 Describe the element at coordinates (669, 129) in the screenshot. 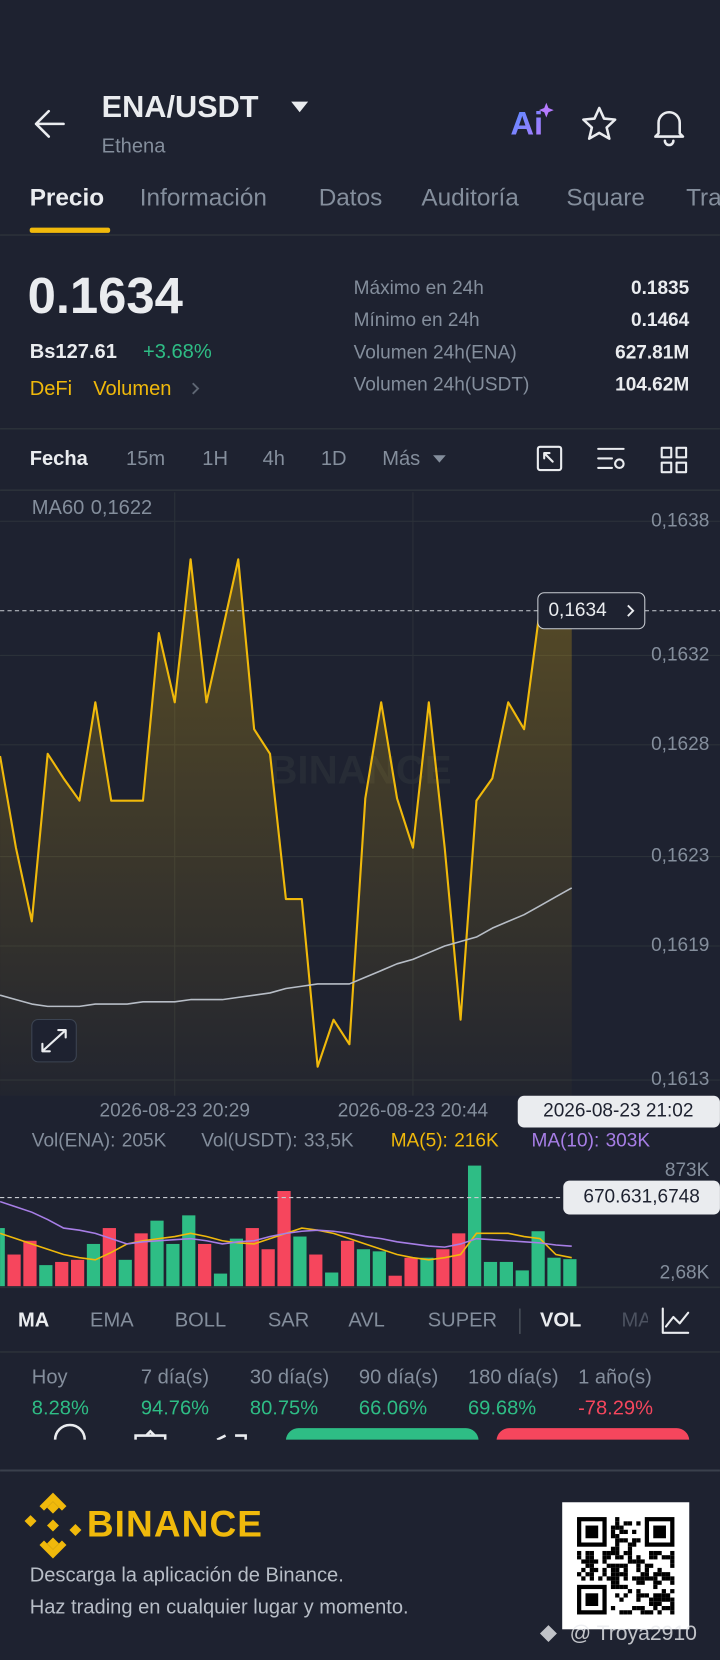

I see `alert-button` at that location.